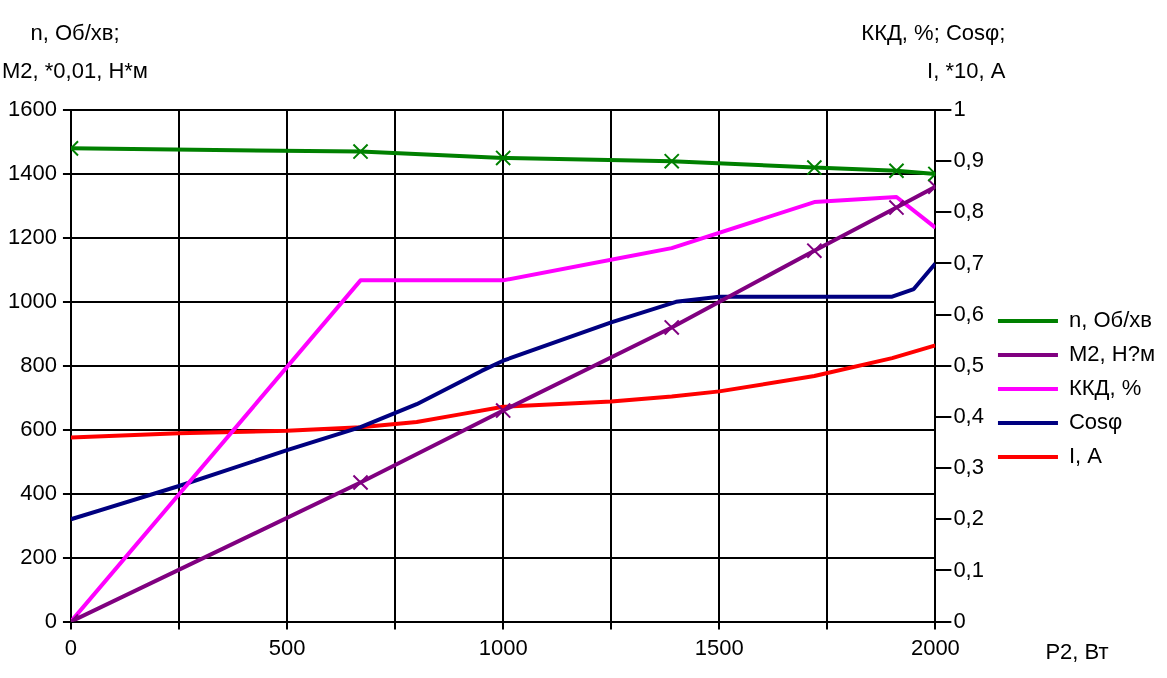 This screenshot has height=678, width=1167. What do you see at coordinates (38, 556) in the screenshot?
I see `y-tick-label: 200` at bounding box center [38, 556].